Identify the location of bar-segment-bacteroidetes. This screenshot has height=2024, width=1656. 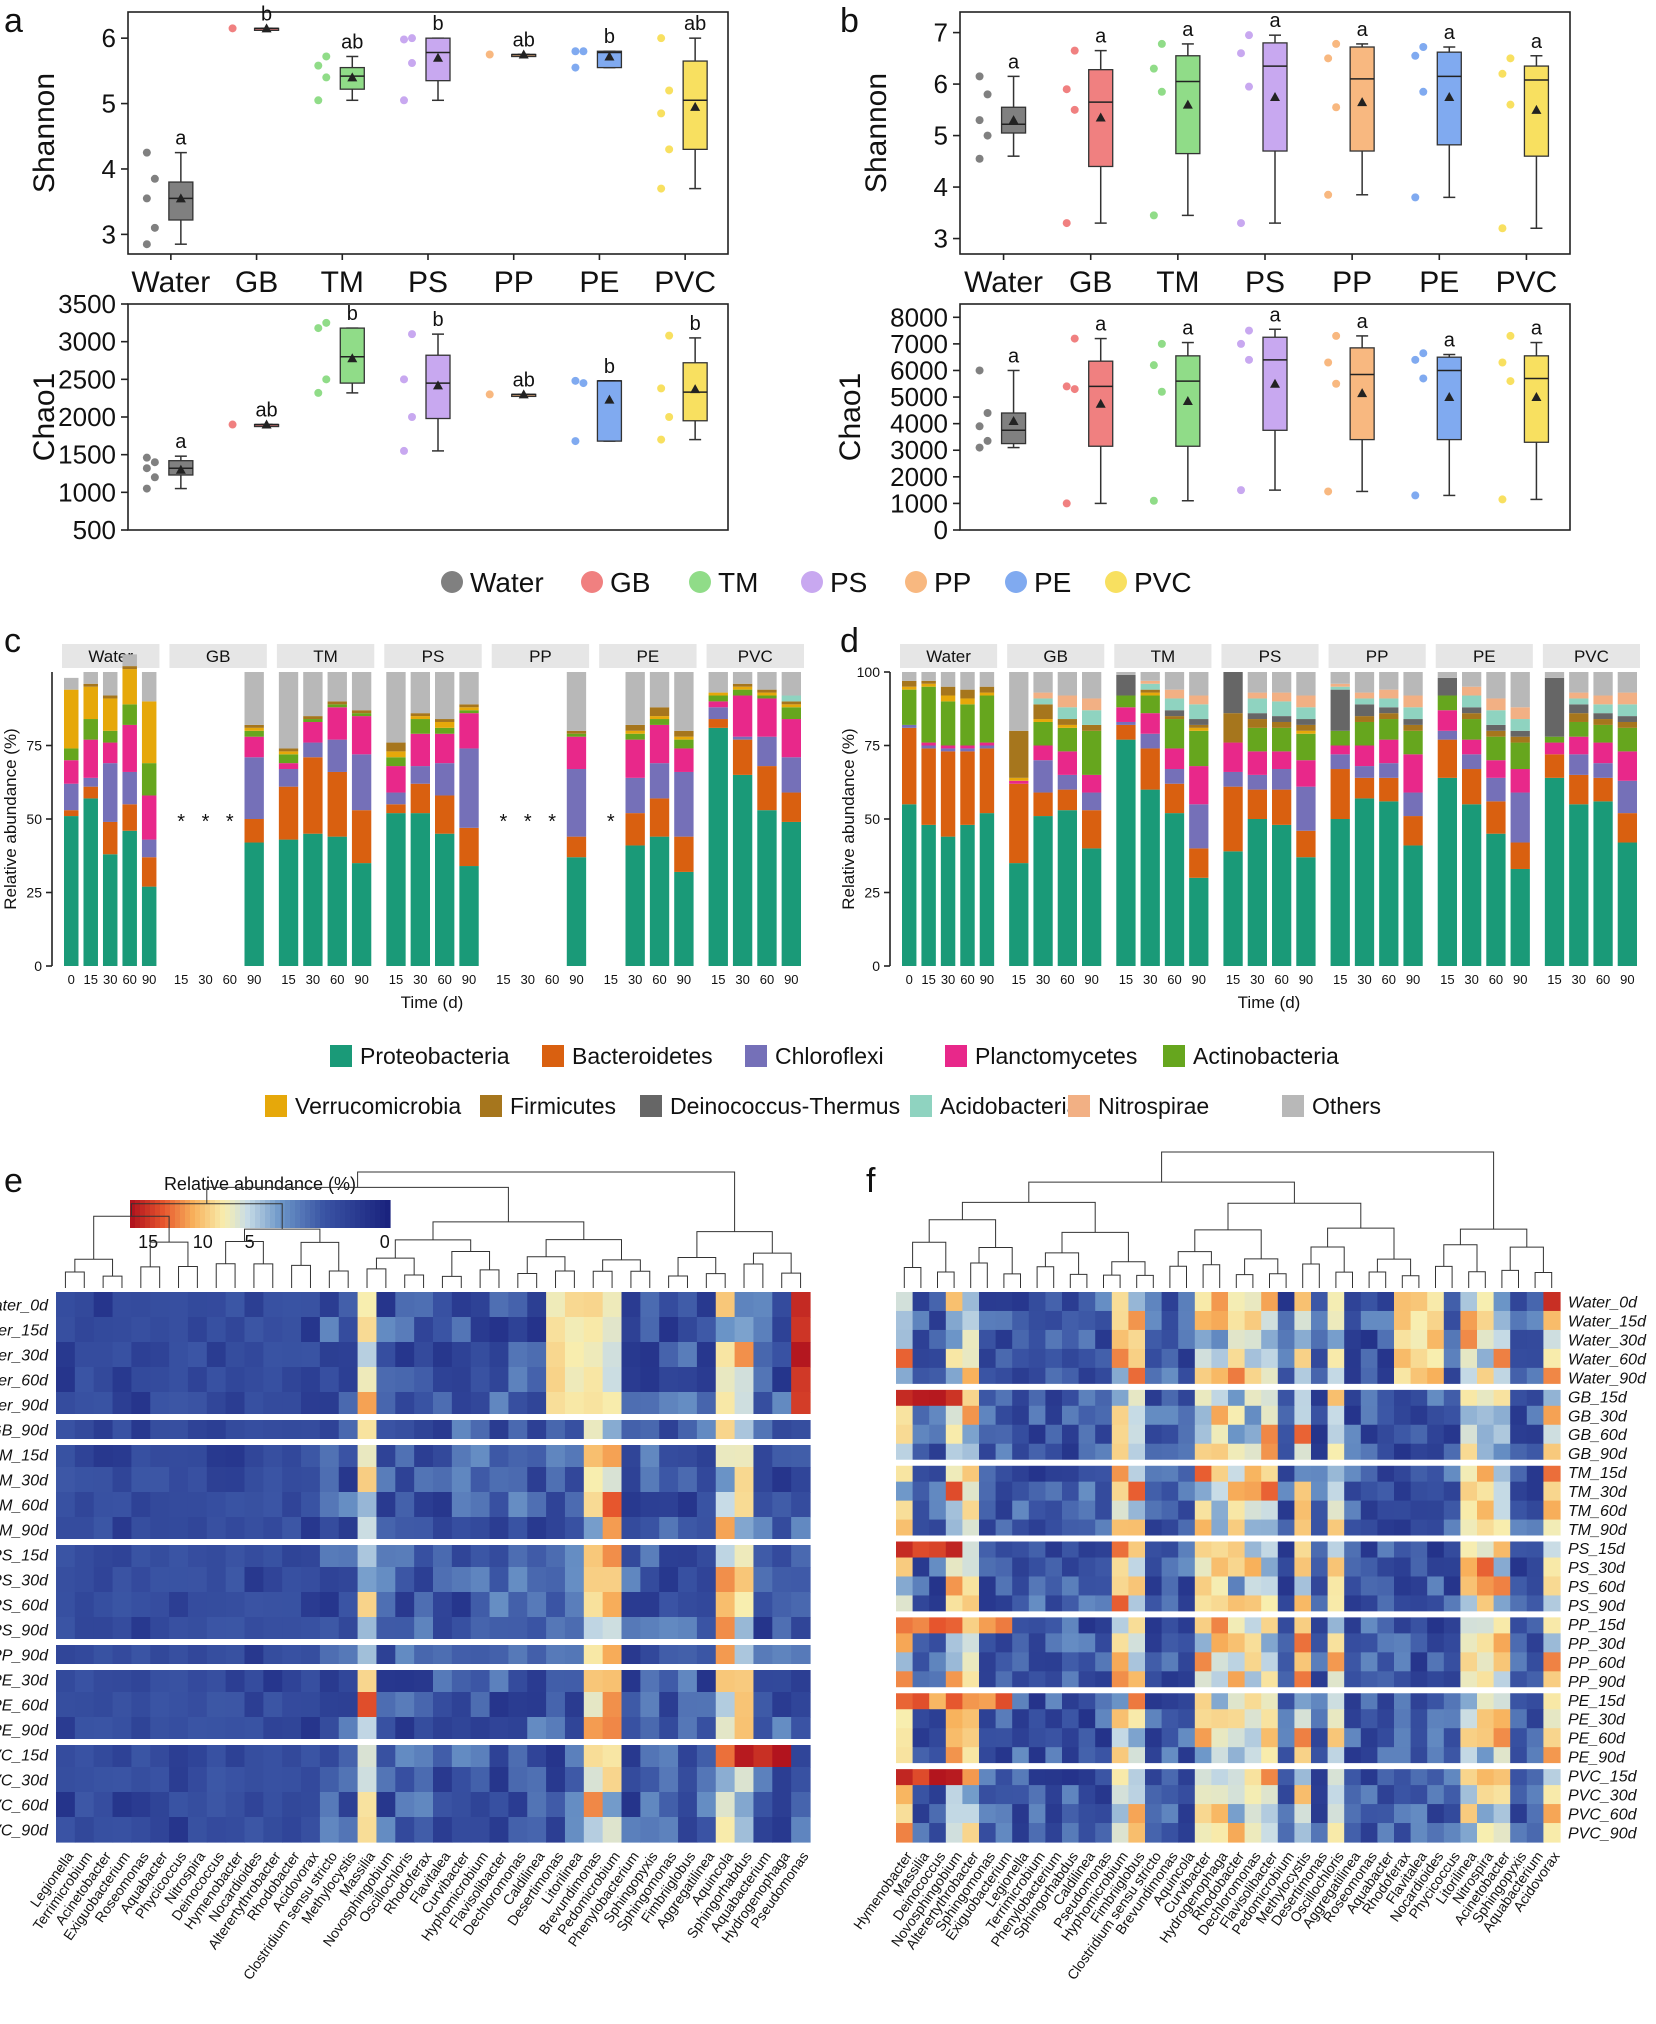
(361, 837).